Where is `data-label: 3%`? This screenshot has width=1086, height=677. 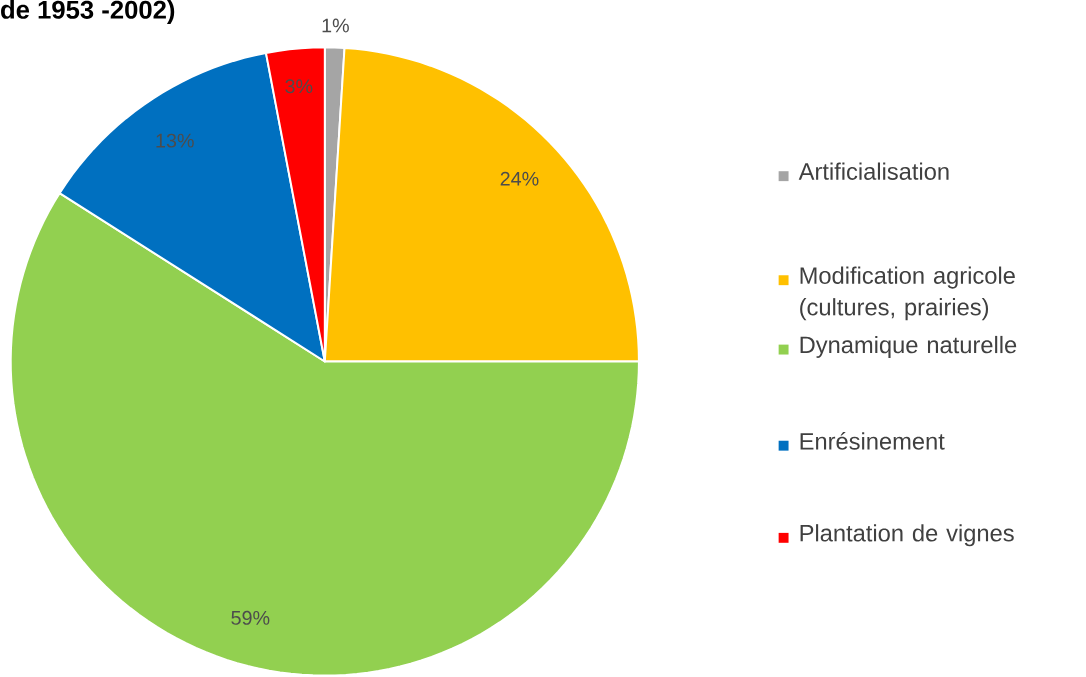
data-label: 3% is located at coordinates (299, 86).